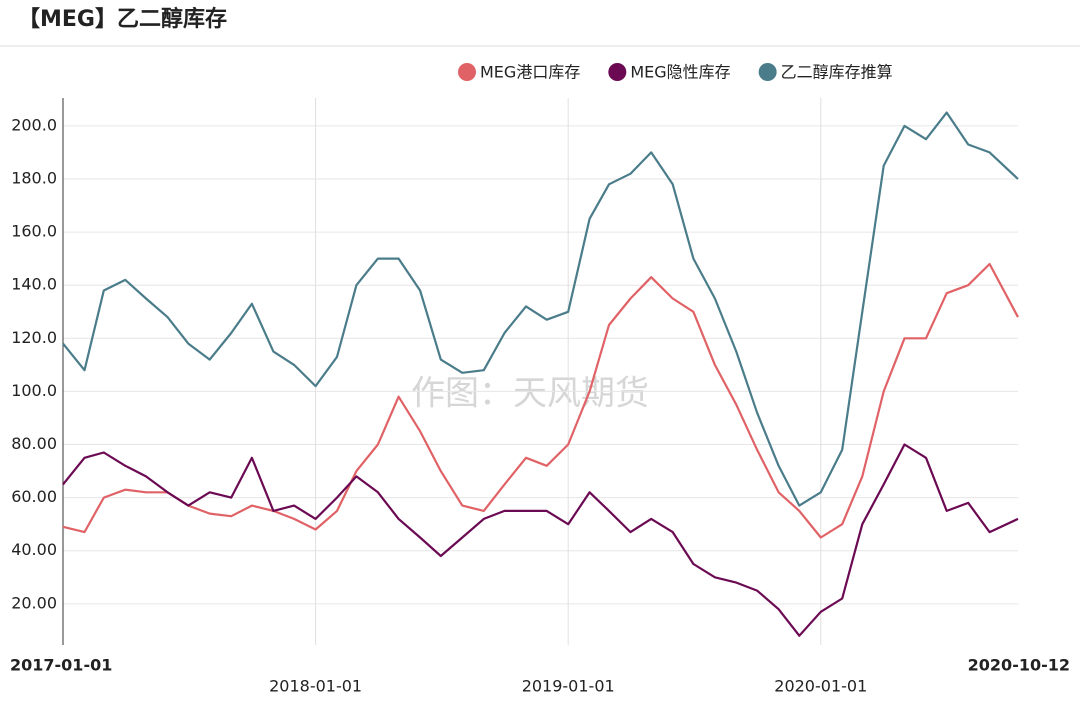  What do you see at coordinates (34, 124) in the screenshot?
I see `y-tick-label: 200.0` at bounding box center [34, 124].